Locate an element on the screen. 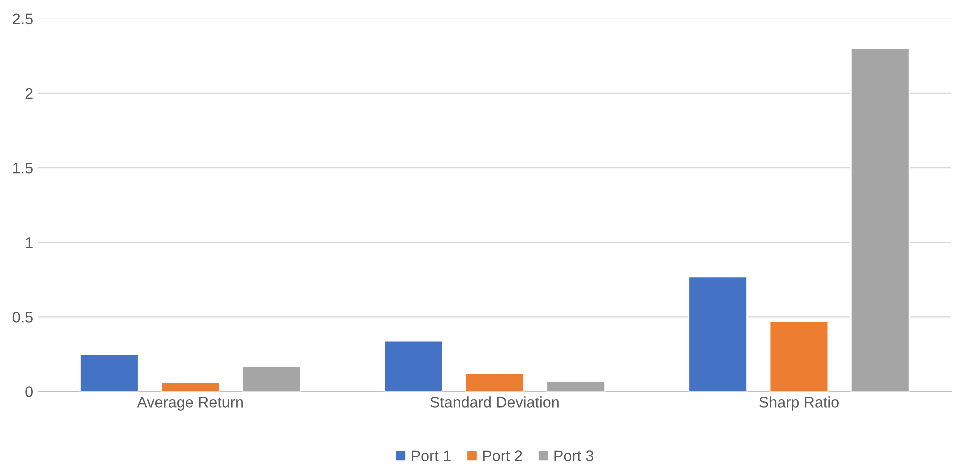 The height and width of the screenshot is (472, 961). legend-label: Port 2 is located at coordinates (502, 456).